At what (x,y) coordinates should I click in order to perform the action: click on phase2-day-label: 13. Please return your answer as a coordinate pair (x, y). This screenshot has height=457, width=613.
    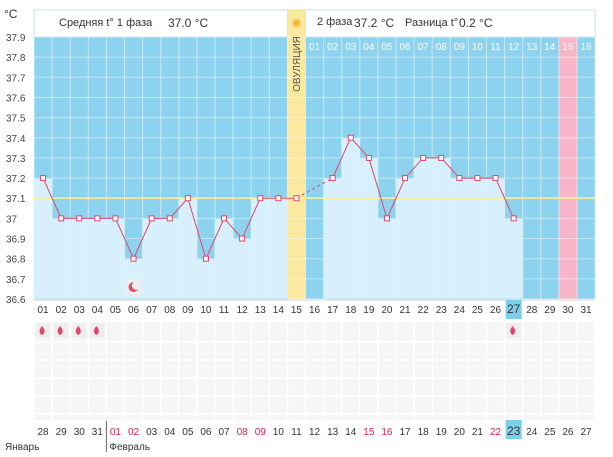
    Looking at the image, I should click on (532, 47).